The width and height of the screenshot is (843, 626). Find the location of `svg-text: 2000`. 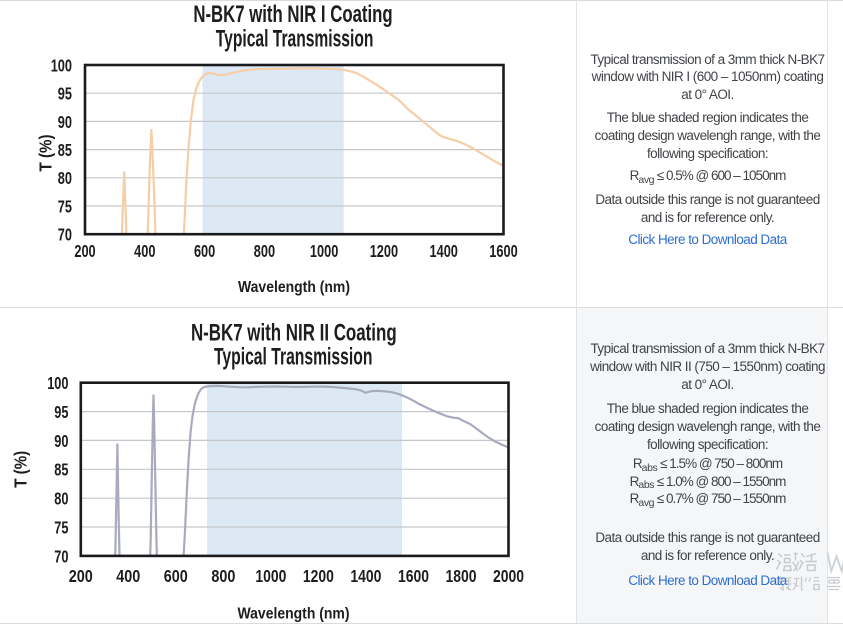

svg-text: 2000 is located at coordinates (508, 576).